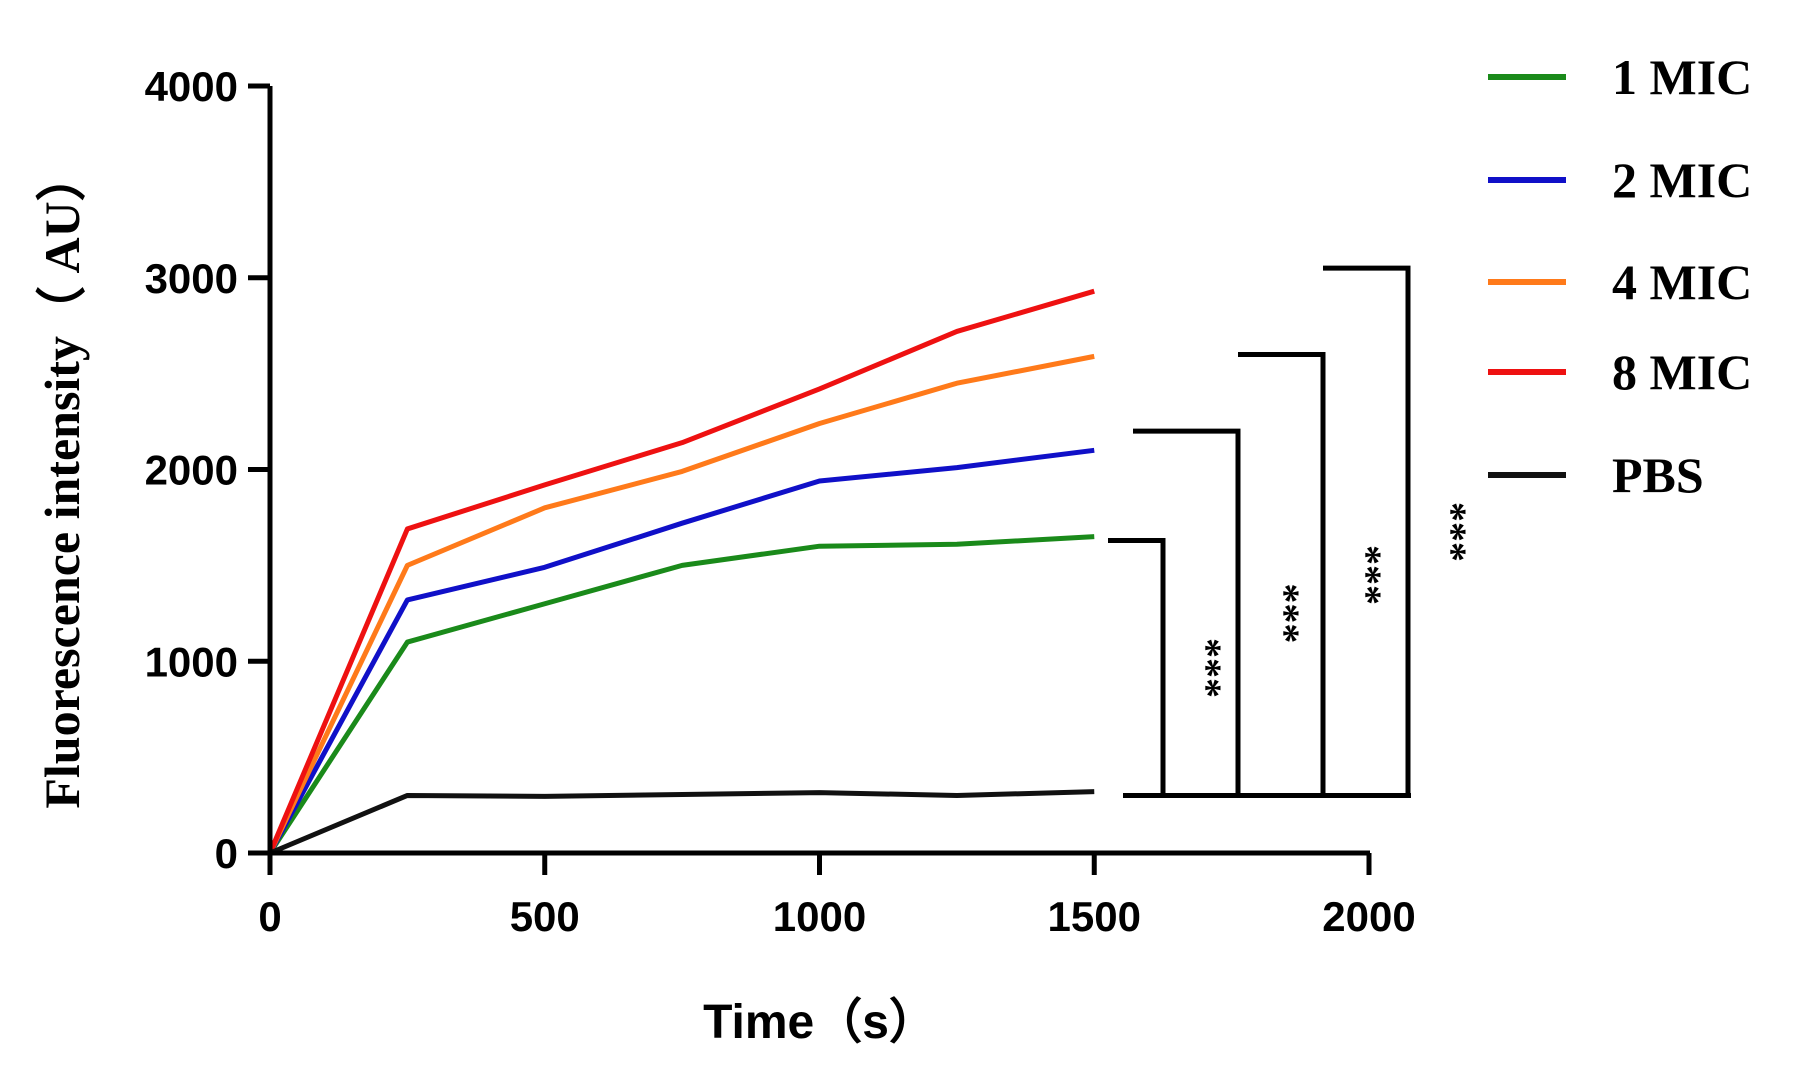 This screenshot has width=1797, height=1077. Describe the element at coordinates (1682, 77) in the screenshot. I see `legend-label-1-mic: 1 MIC` at that location.